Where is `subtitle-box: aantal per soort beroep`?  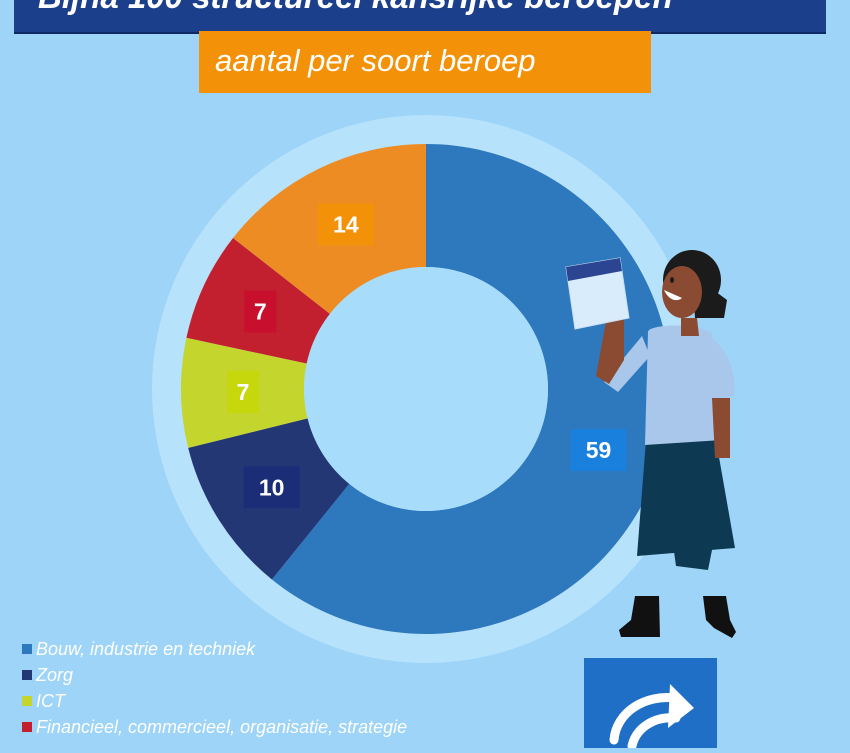 subtitle-box: aantal per soort beroep is located at coordinates (425, 62).